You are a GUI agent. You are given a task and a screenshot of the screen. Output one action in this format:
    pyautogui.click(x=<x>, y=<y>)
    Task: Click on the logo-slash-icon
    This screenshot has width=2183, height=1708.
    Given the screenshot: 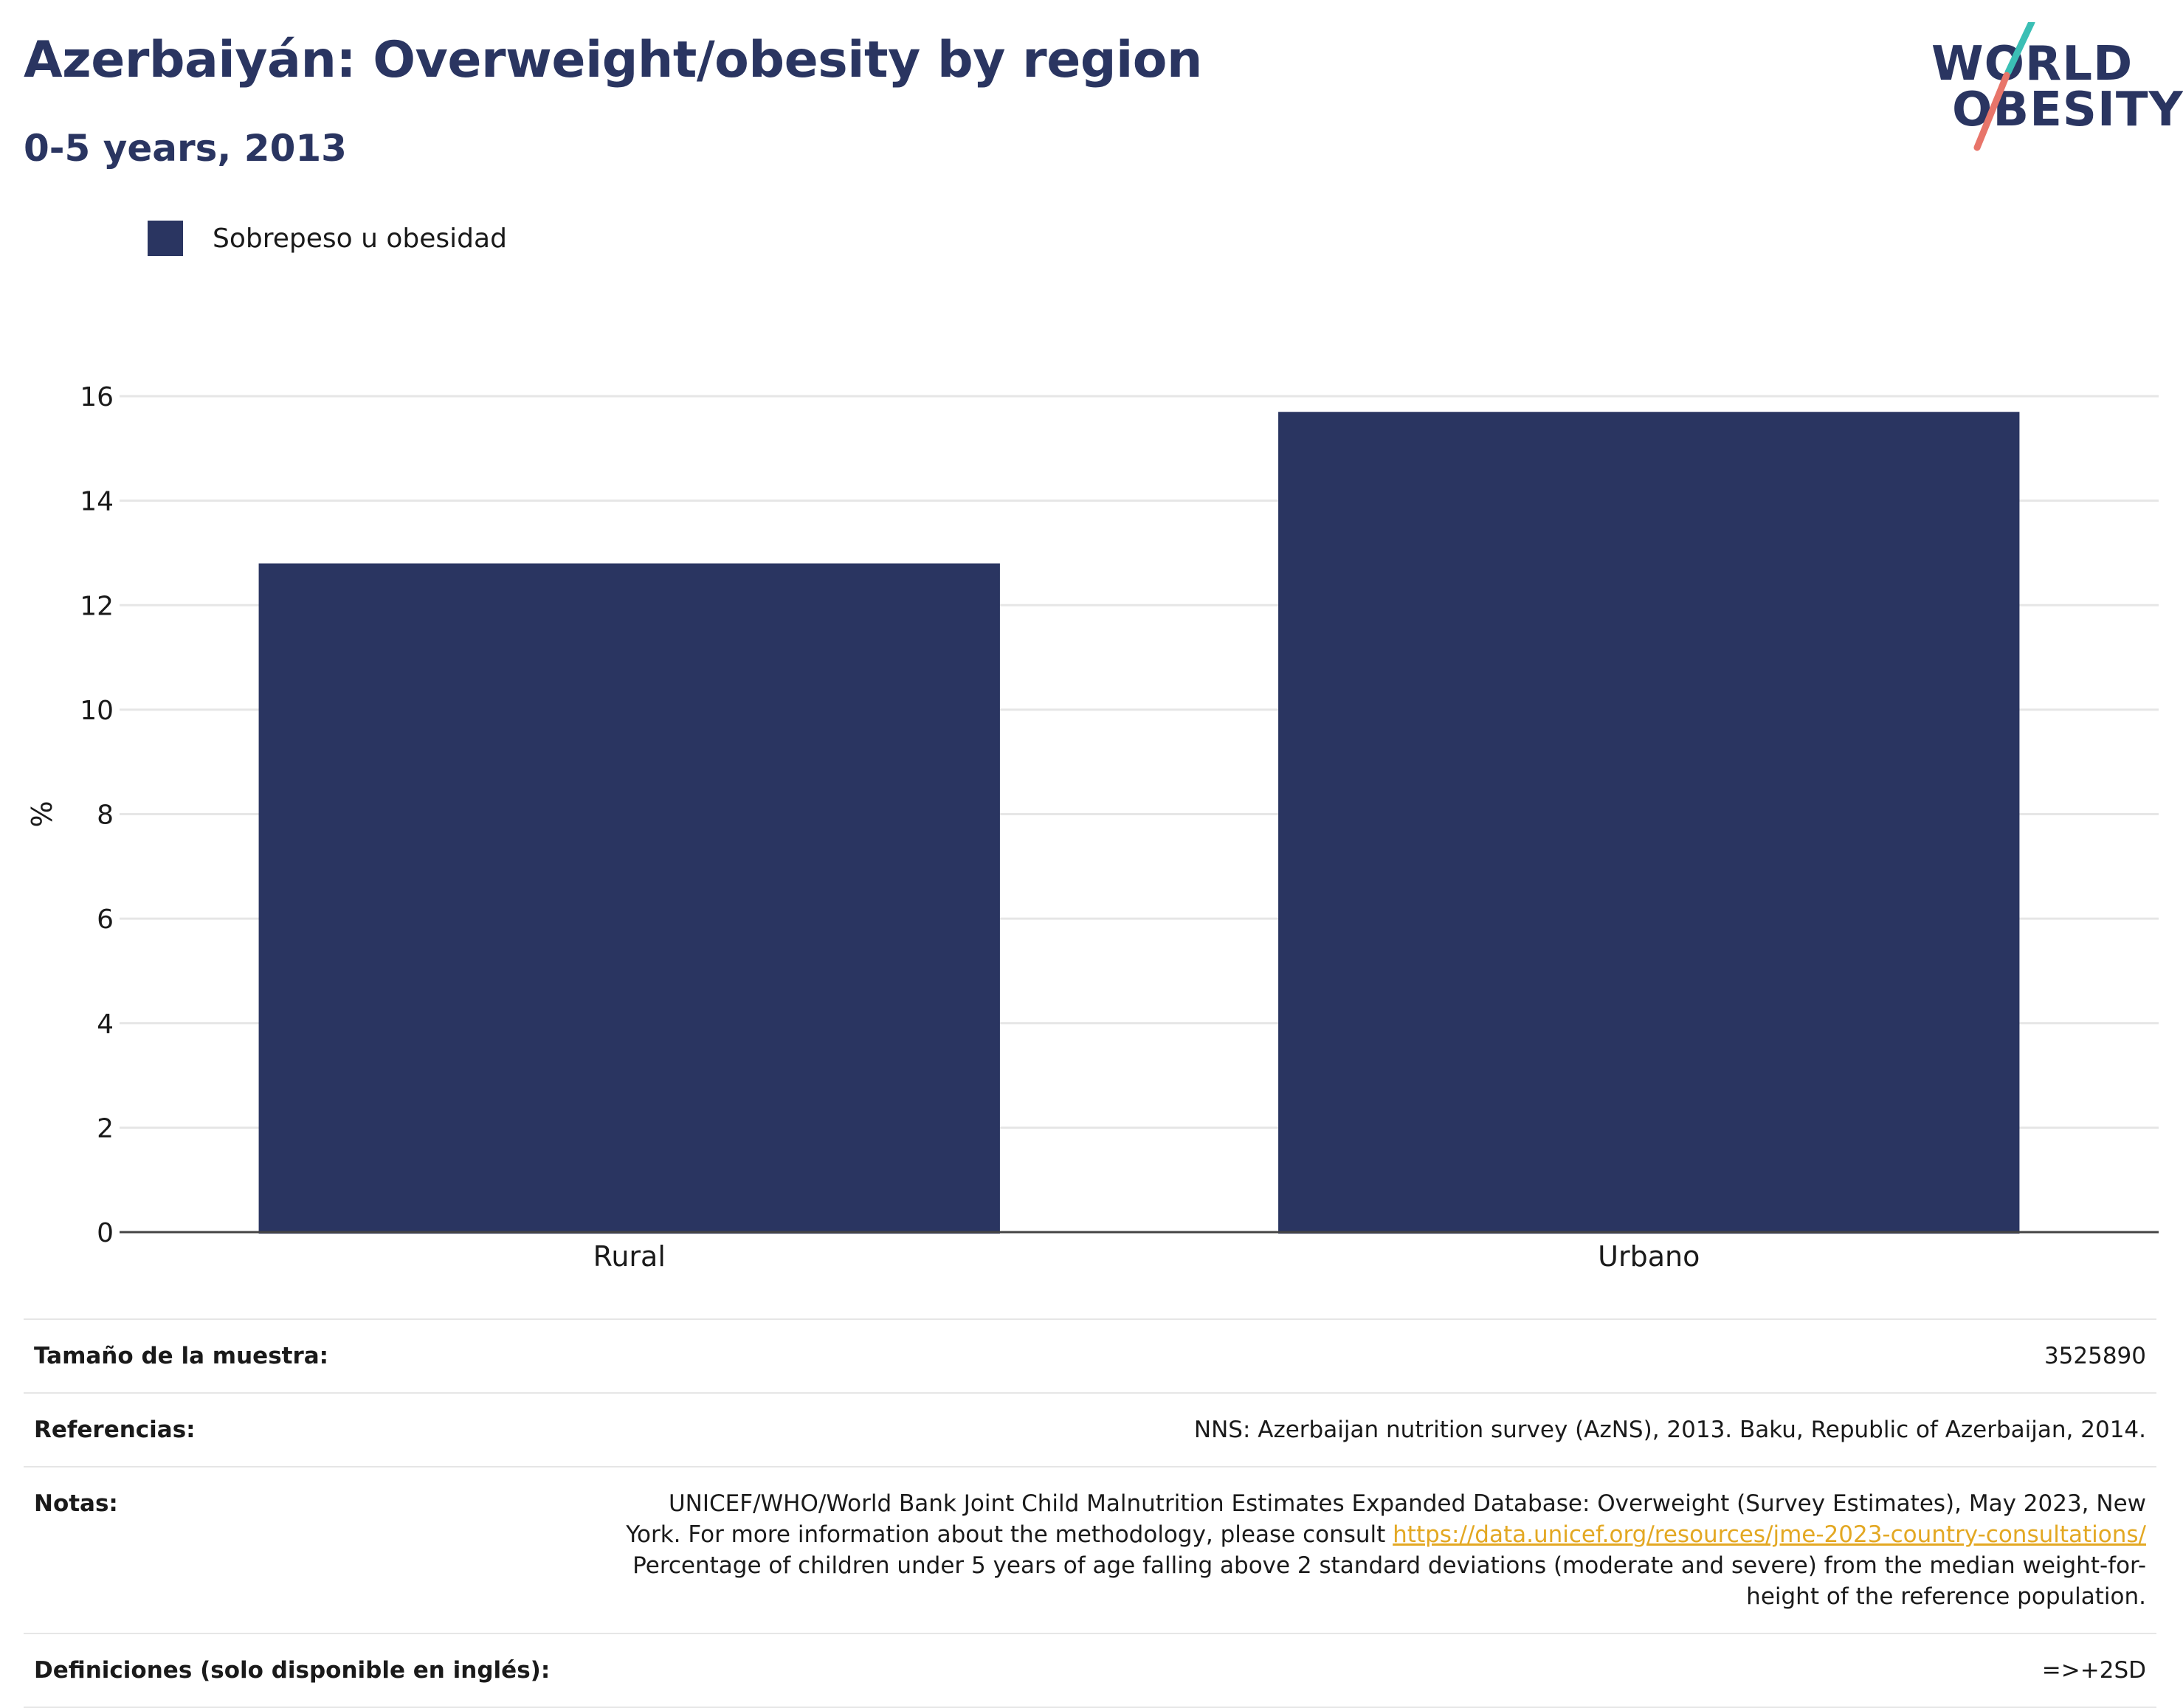 What is the action you would take?
    pyautogui.click(x=2004, y=86)
    